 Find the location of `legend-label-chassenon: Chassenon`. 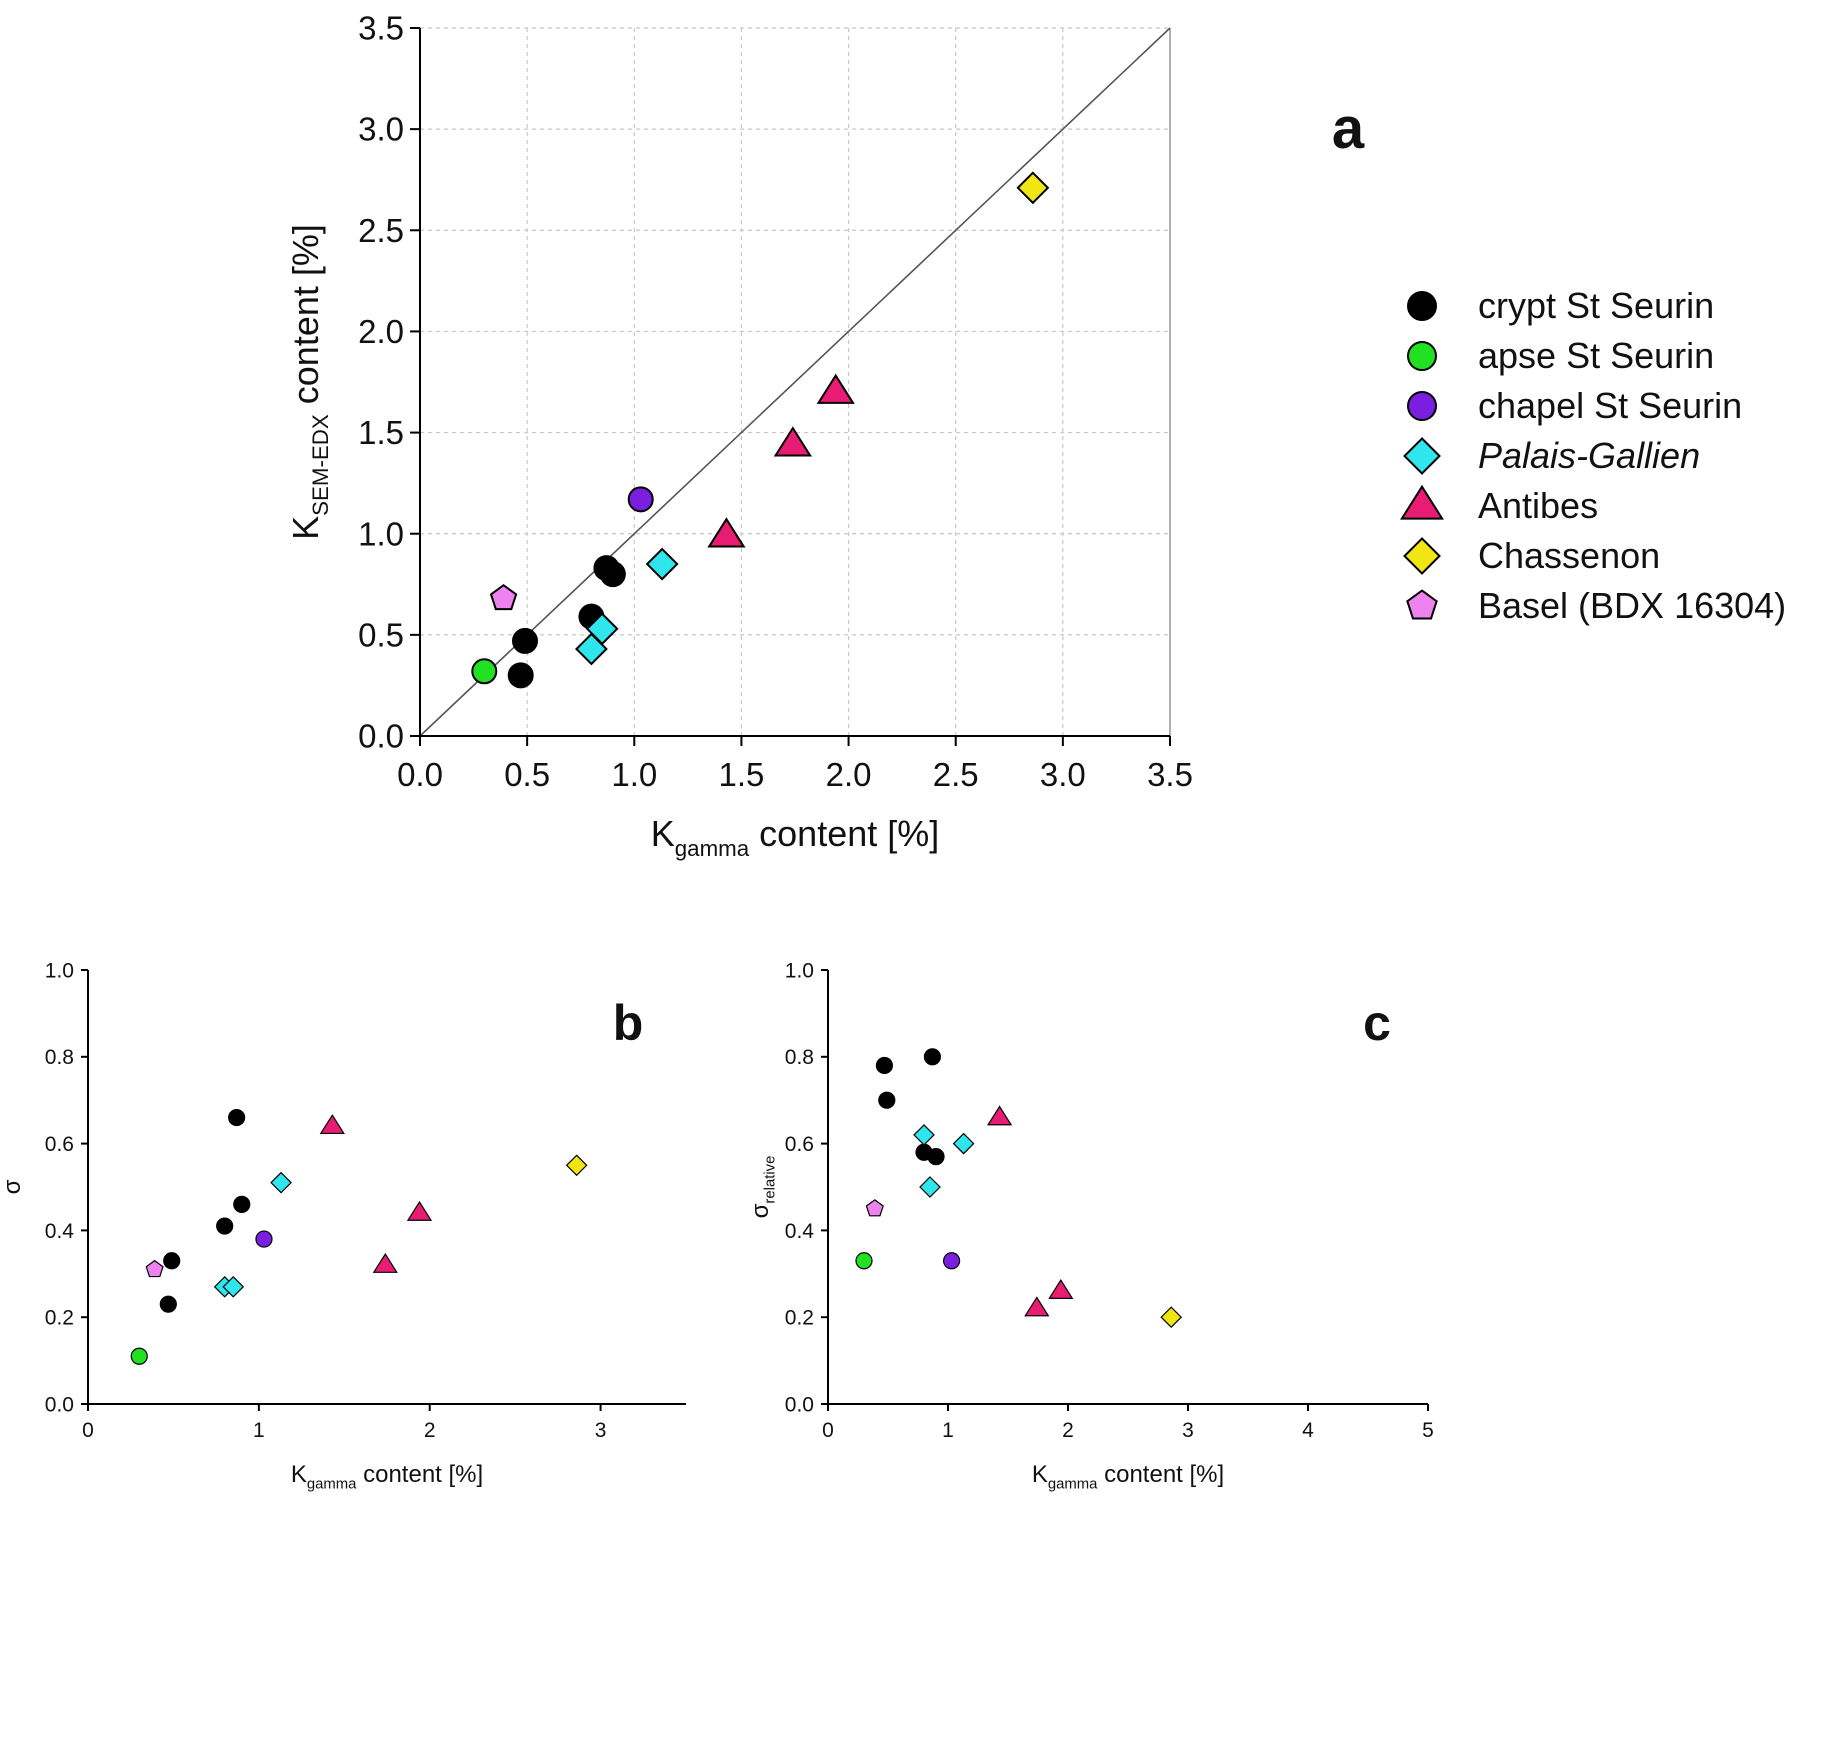

legend-label-chassenon: Chassenon is located at coordinates (1569, 555).